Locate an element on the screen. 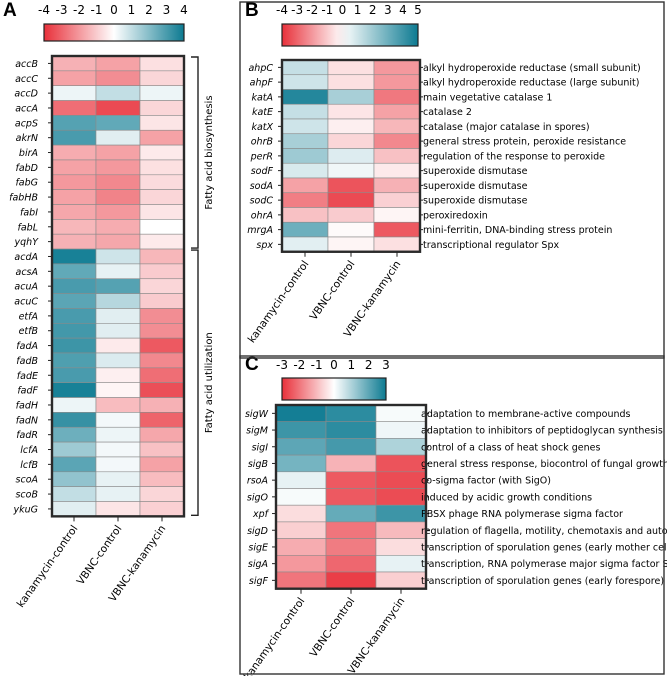 The width and height of the screenshot is (667, 676). panel-a-gene-label: etfA is located at coordinates (28, 316).